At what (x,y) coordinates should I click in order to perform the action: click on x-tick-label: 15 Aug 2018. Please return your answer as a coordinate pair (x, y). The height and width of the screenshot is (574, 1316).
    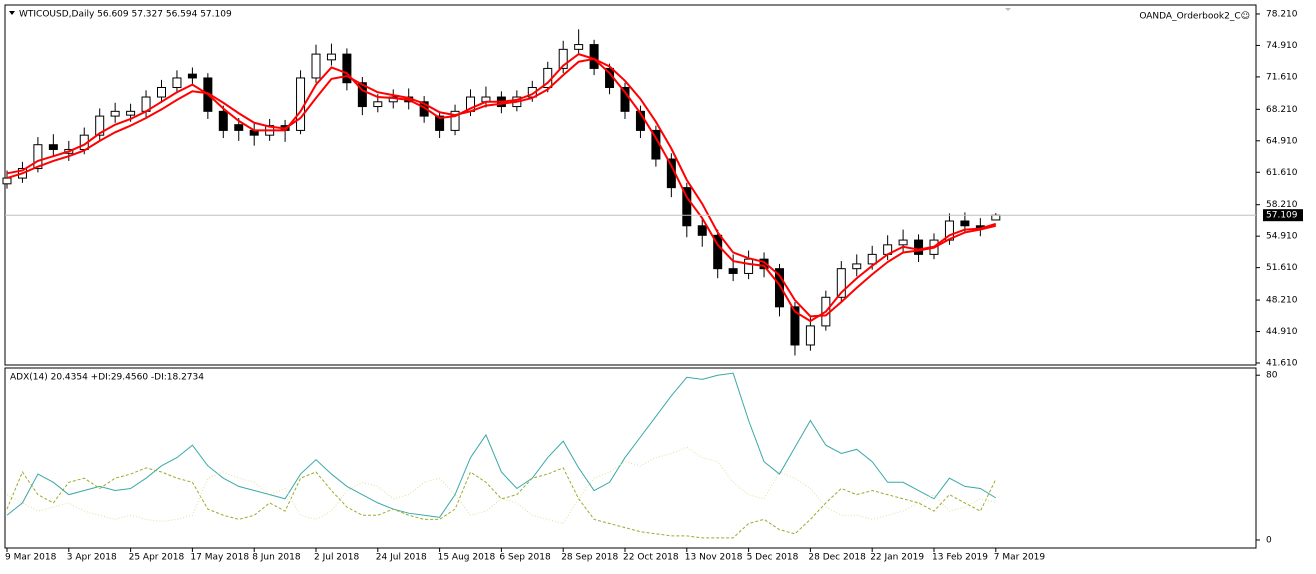
    Looking at the image, I should click on (467, 558).